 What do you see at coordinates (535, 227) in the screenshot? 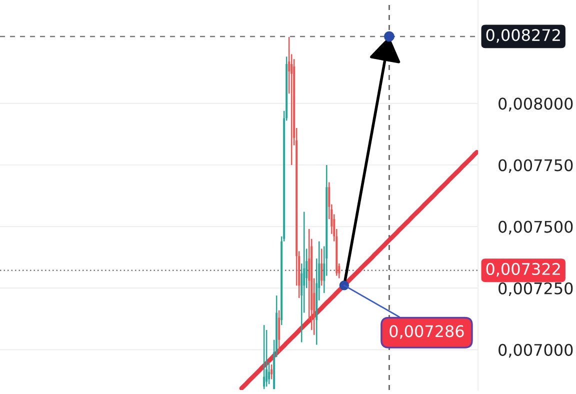
I see `y-tick-label: 0,007500` at bounding box center [535, 227].